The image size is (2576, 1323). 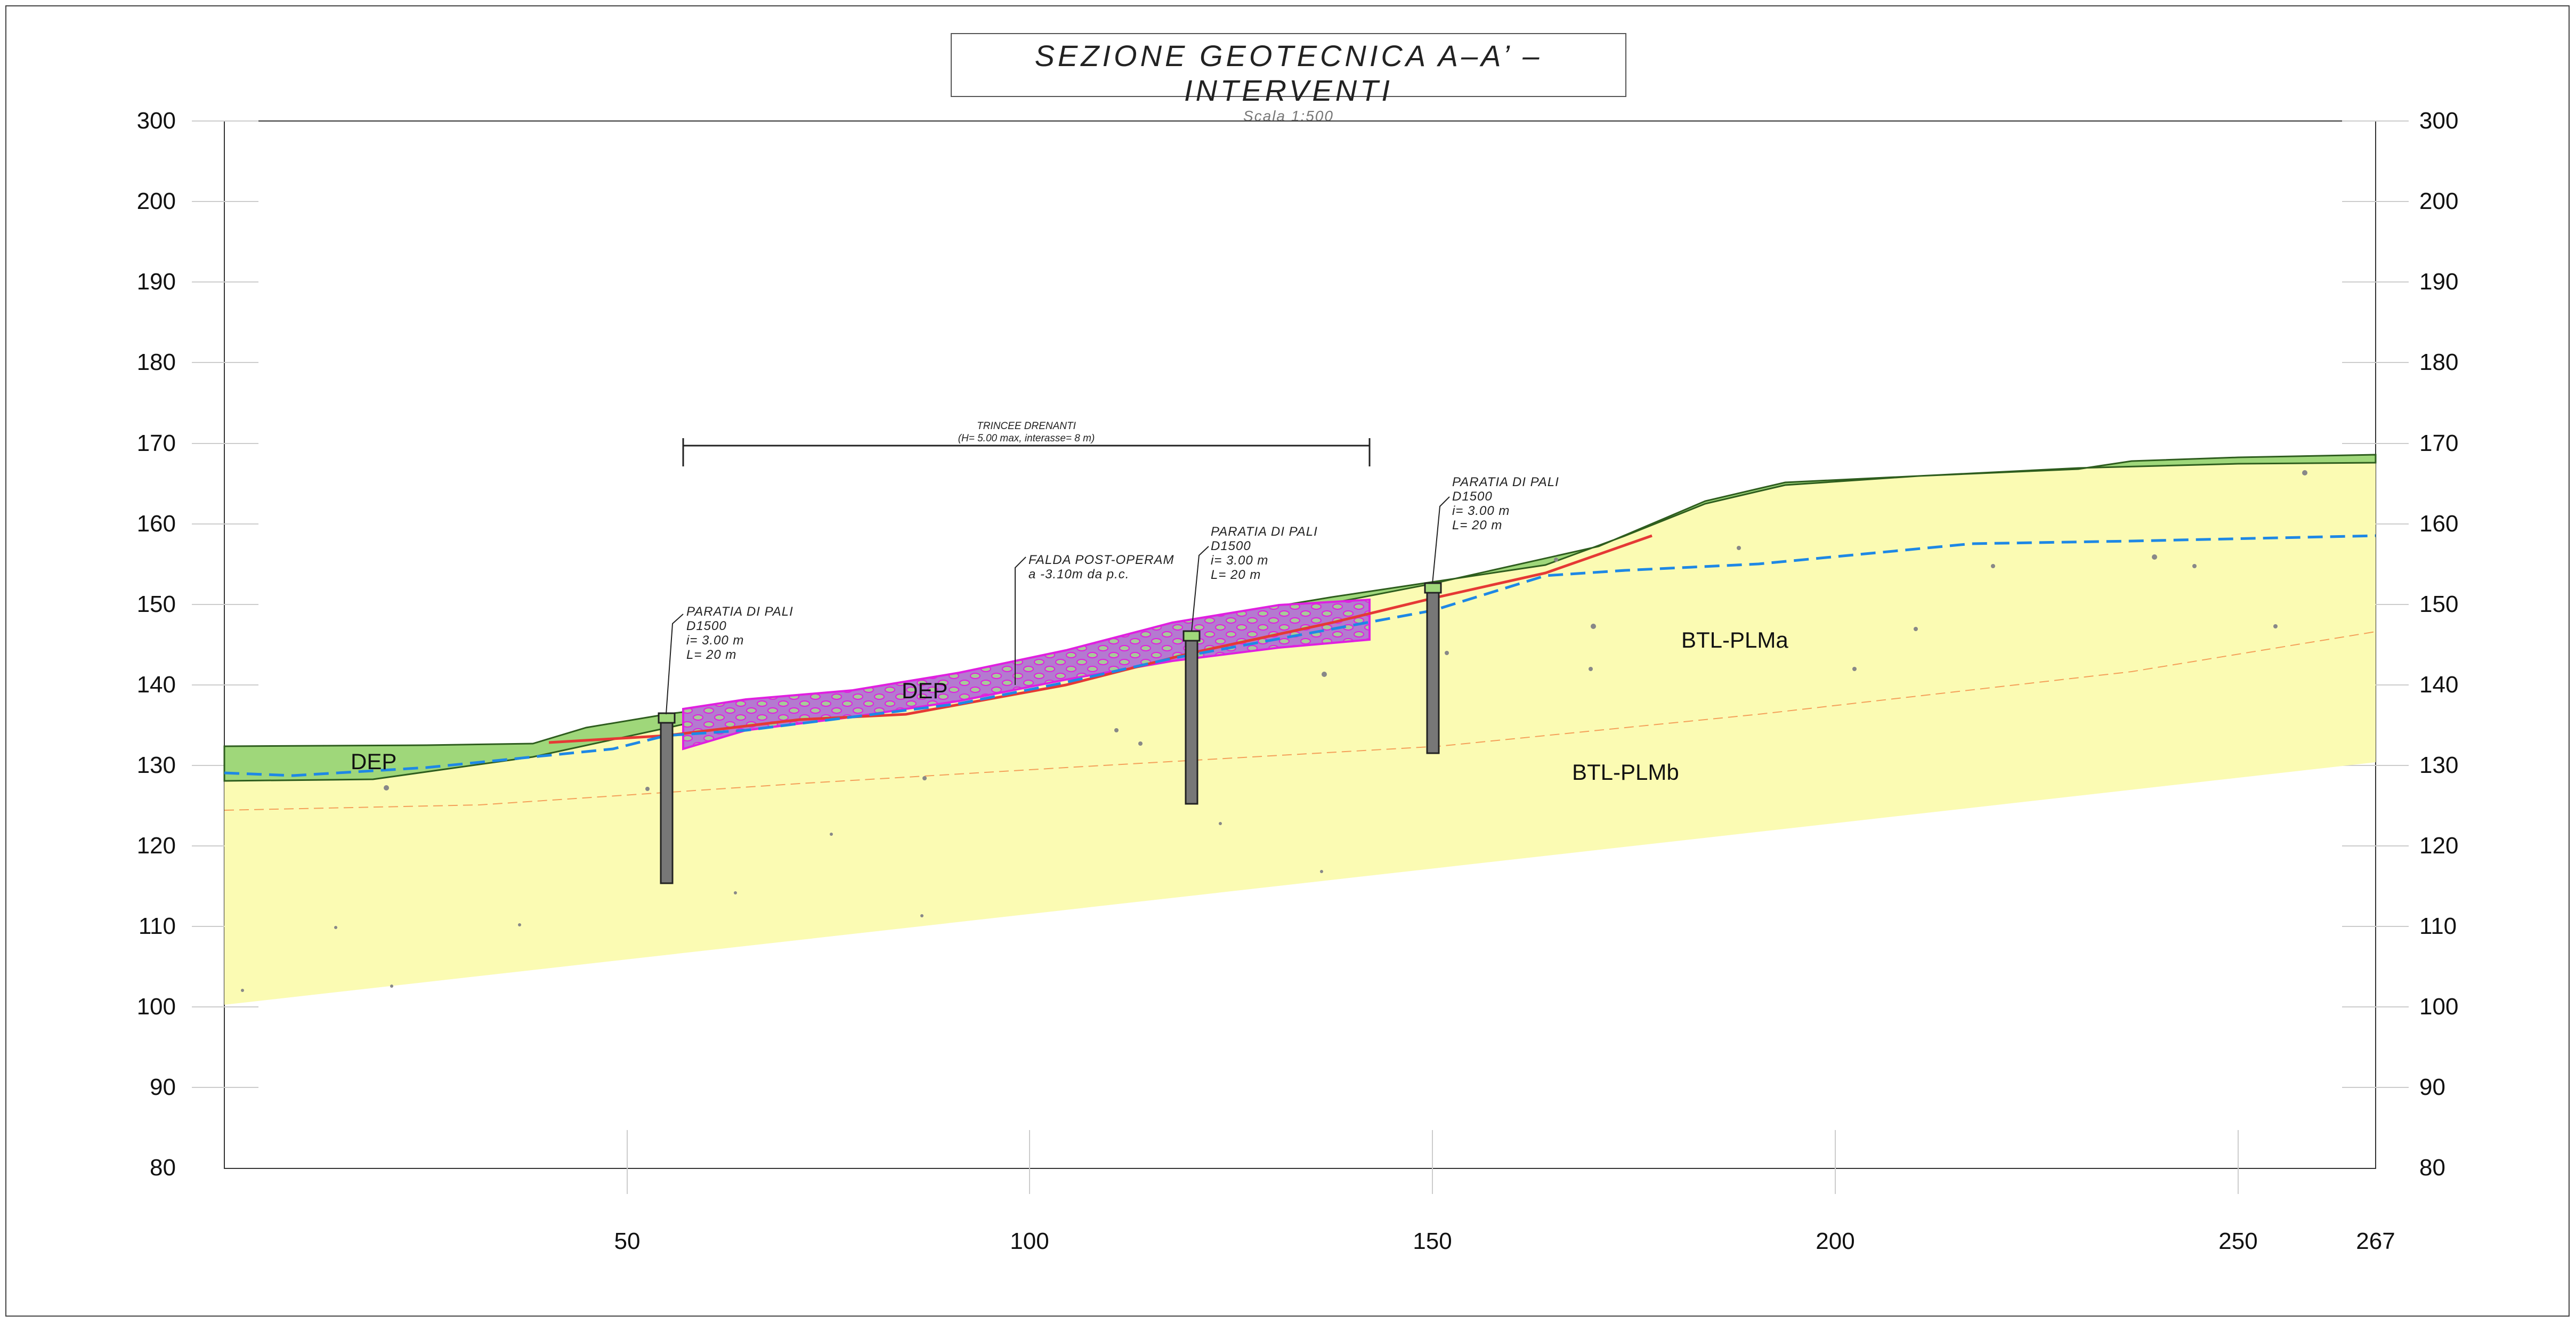 I want to click on y-tick-label-right: 120, so click(x=2439, y=846).